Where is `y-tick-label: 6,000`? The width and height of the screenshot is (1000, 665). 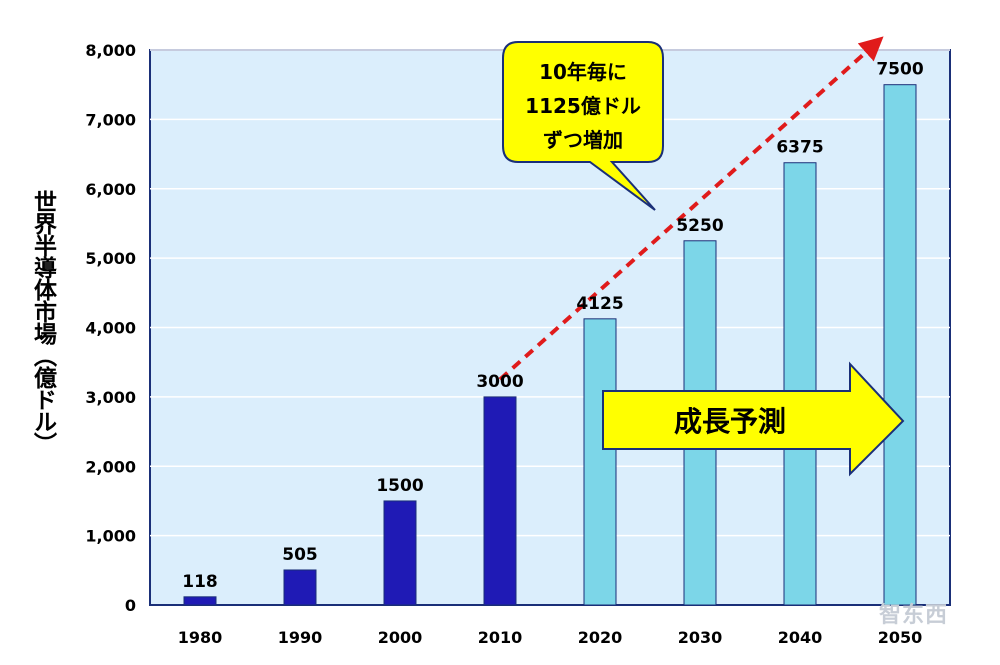
y-tick-label: 6,000 is located at coordinates (110, 189).